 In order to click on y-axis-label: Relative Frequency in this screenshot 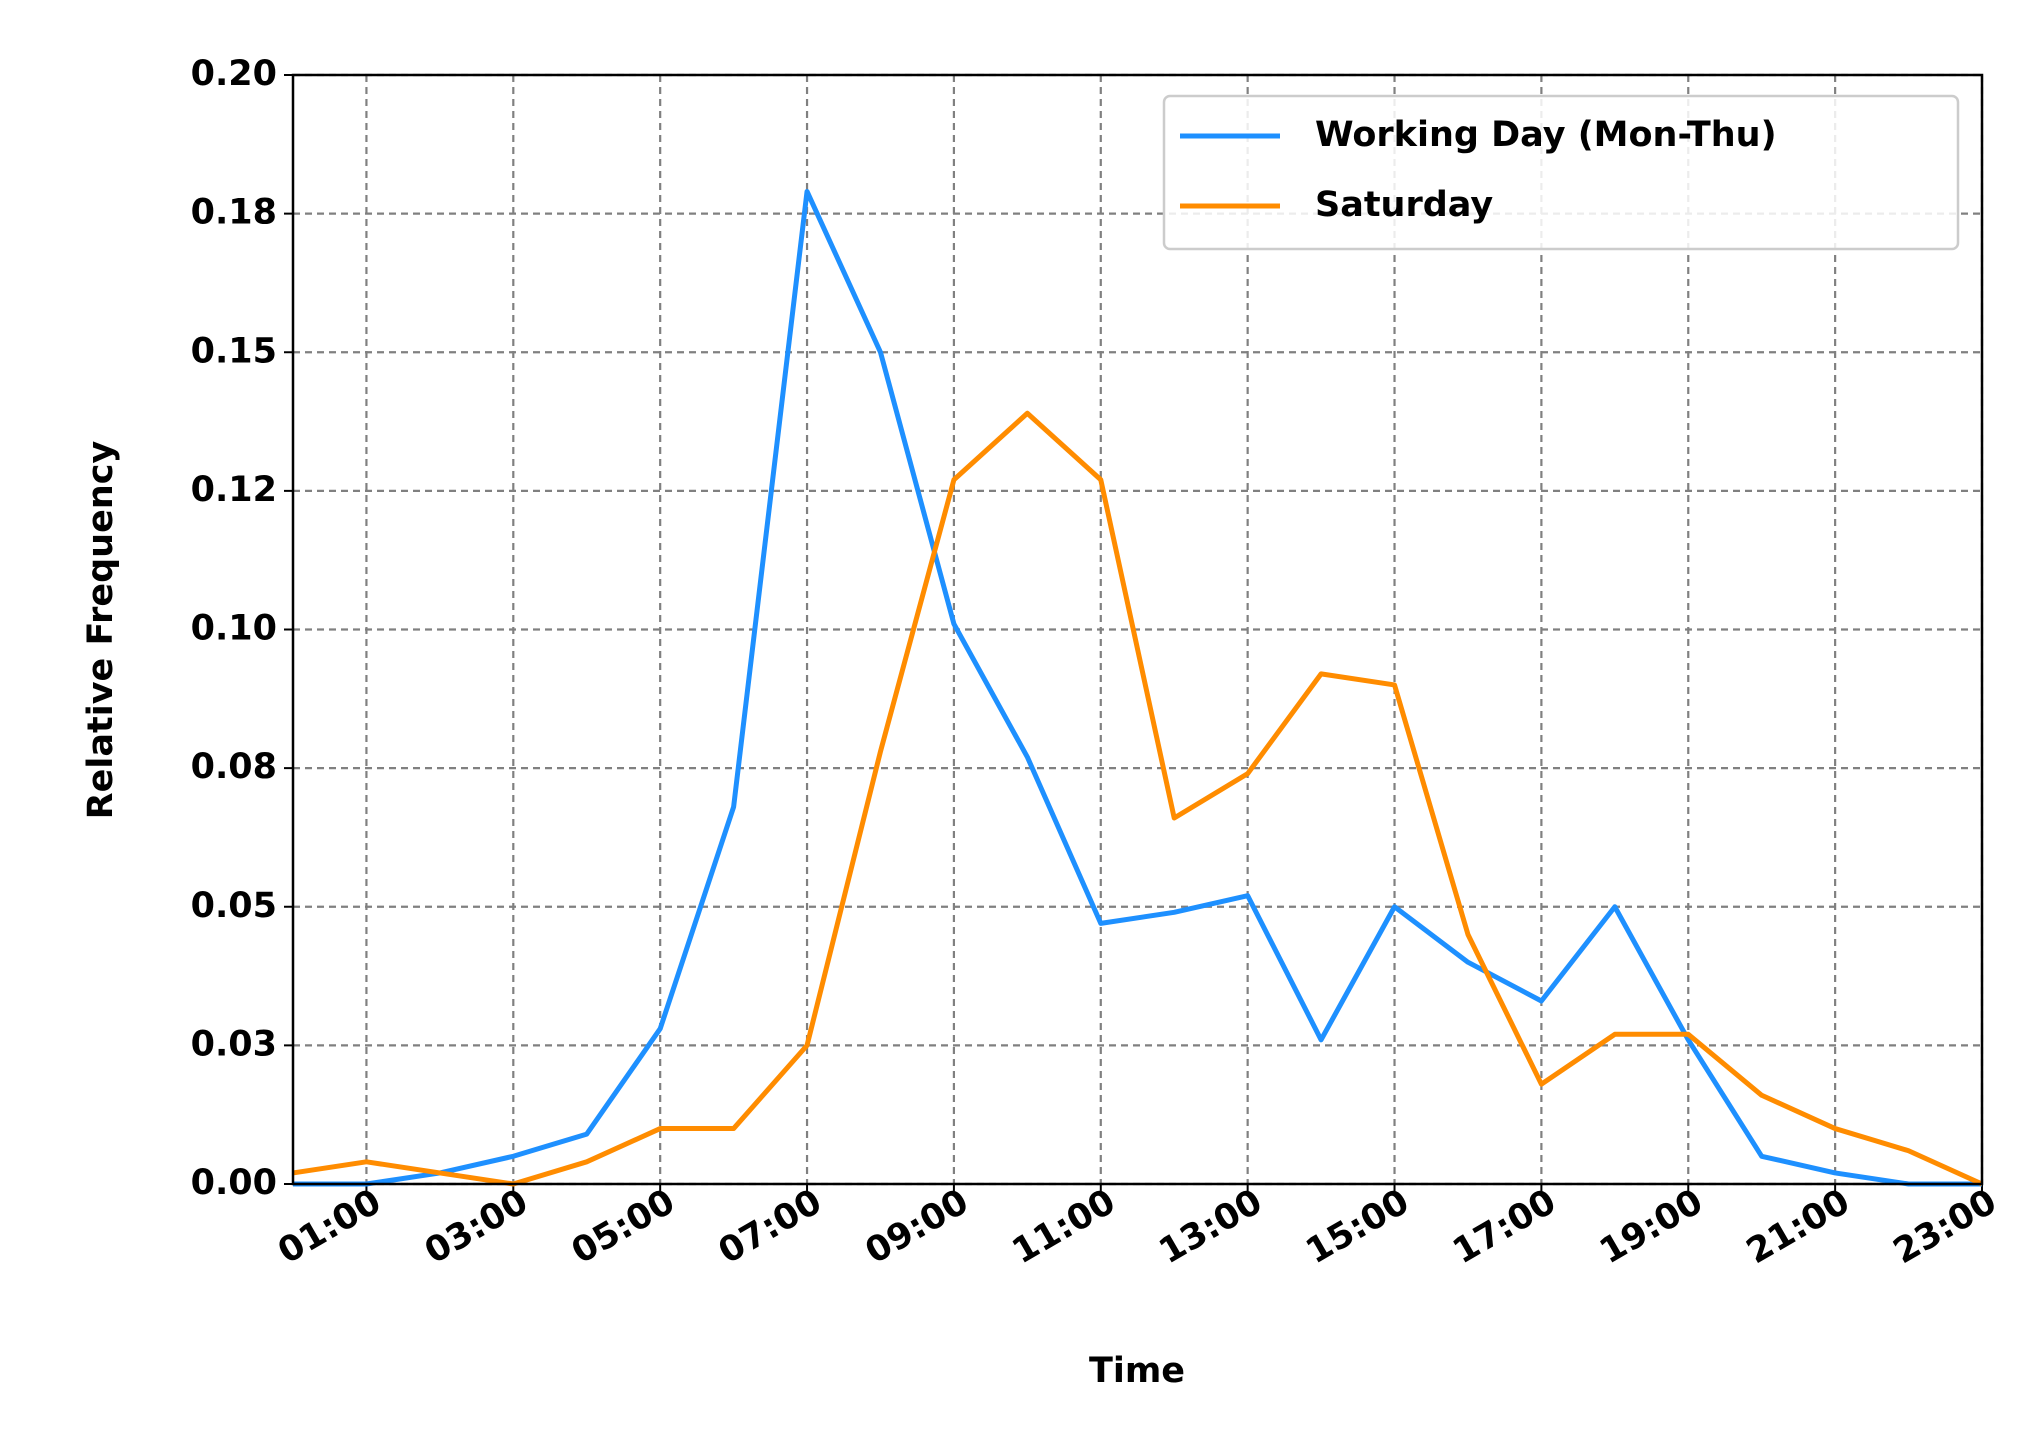, I will do `click(101, 630)`.